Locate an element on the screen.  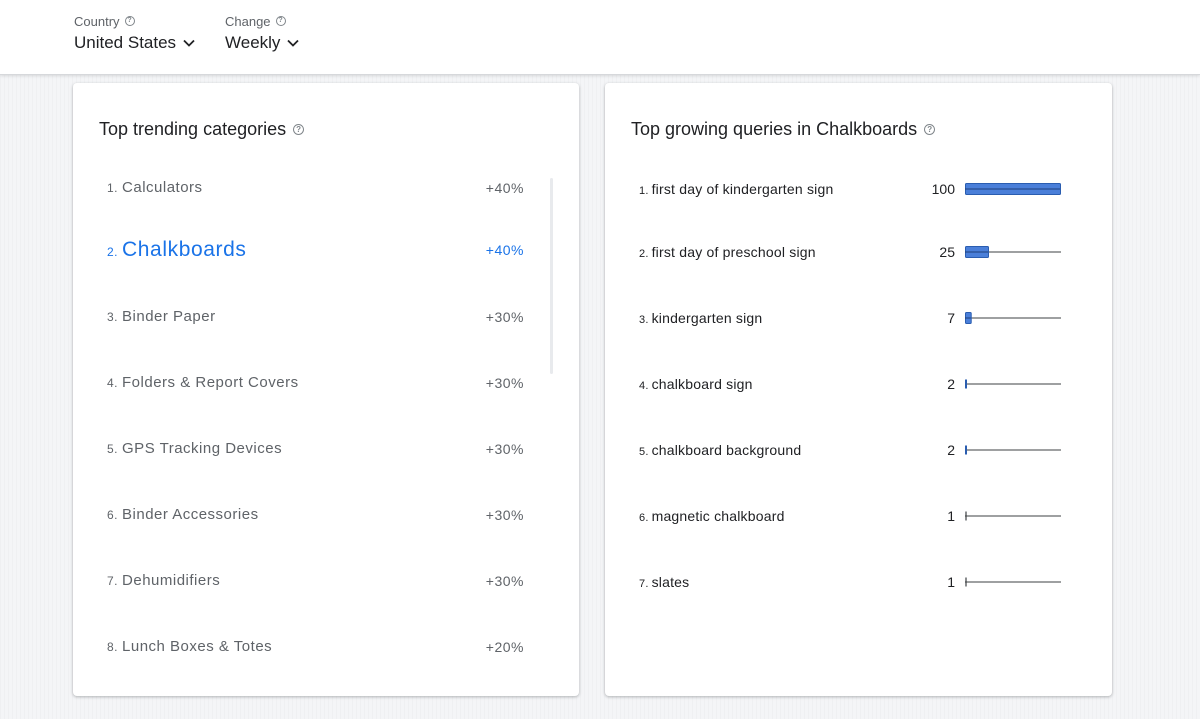
query-text: kindergarten sign is located at coordinates (707, 318).